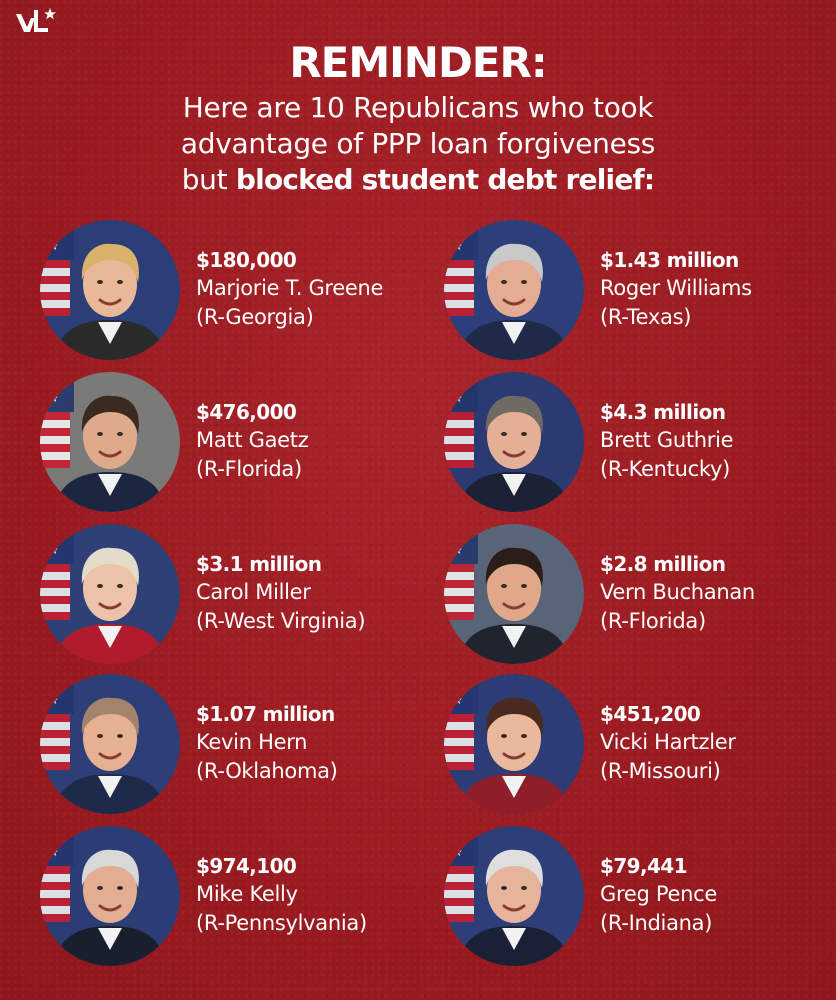 The height and width of the screenshot is (1000, 836). I want to click on politician-name: Carol Miller, so click(253, 592).